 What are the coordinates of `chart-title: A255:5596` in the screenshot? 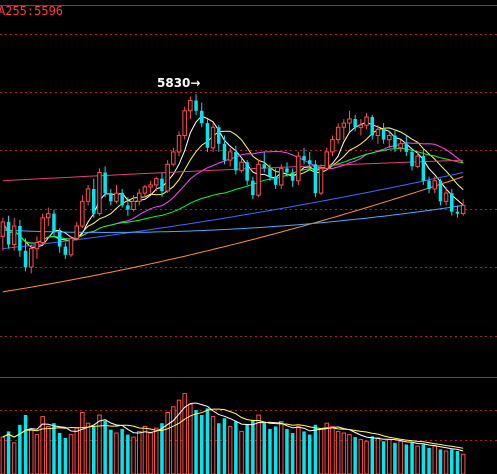 It's located at (32, 11).